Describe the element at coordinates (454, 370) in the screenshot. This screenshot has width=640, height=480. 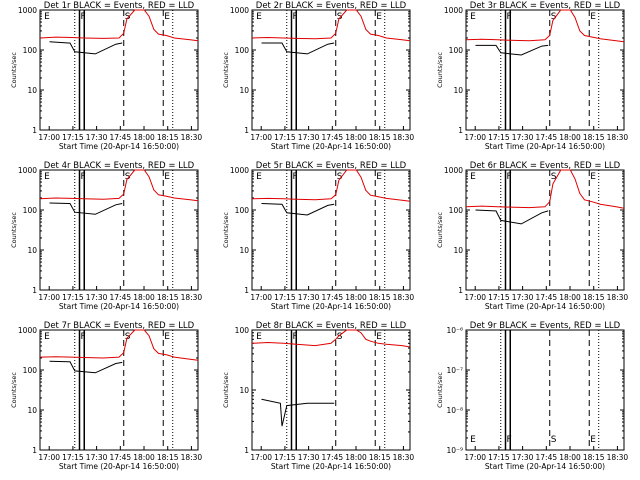
I see `y-tick-label: 10⁻⁷` at that location.